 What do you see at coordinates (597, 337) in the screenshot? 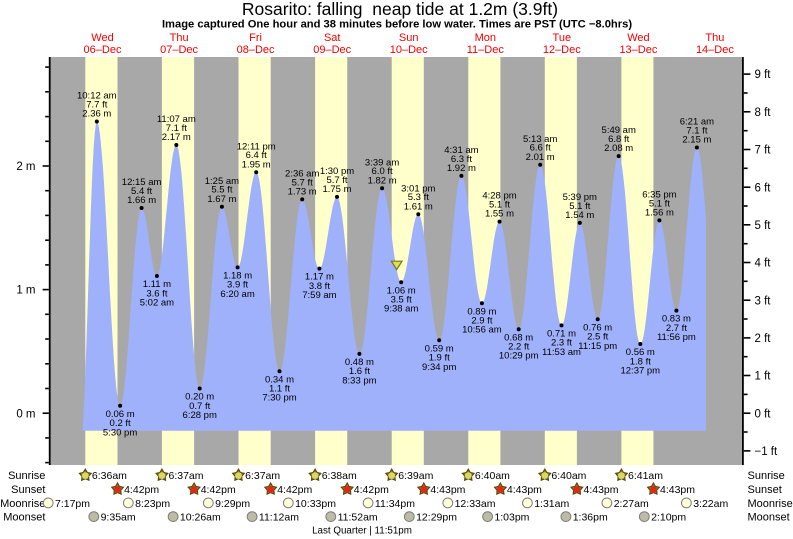
I see `svg-text: 2.5 ft` at bounding box center [597, 337].